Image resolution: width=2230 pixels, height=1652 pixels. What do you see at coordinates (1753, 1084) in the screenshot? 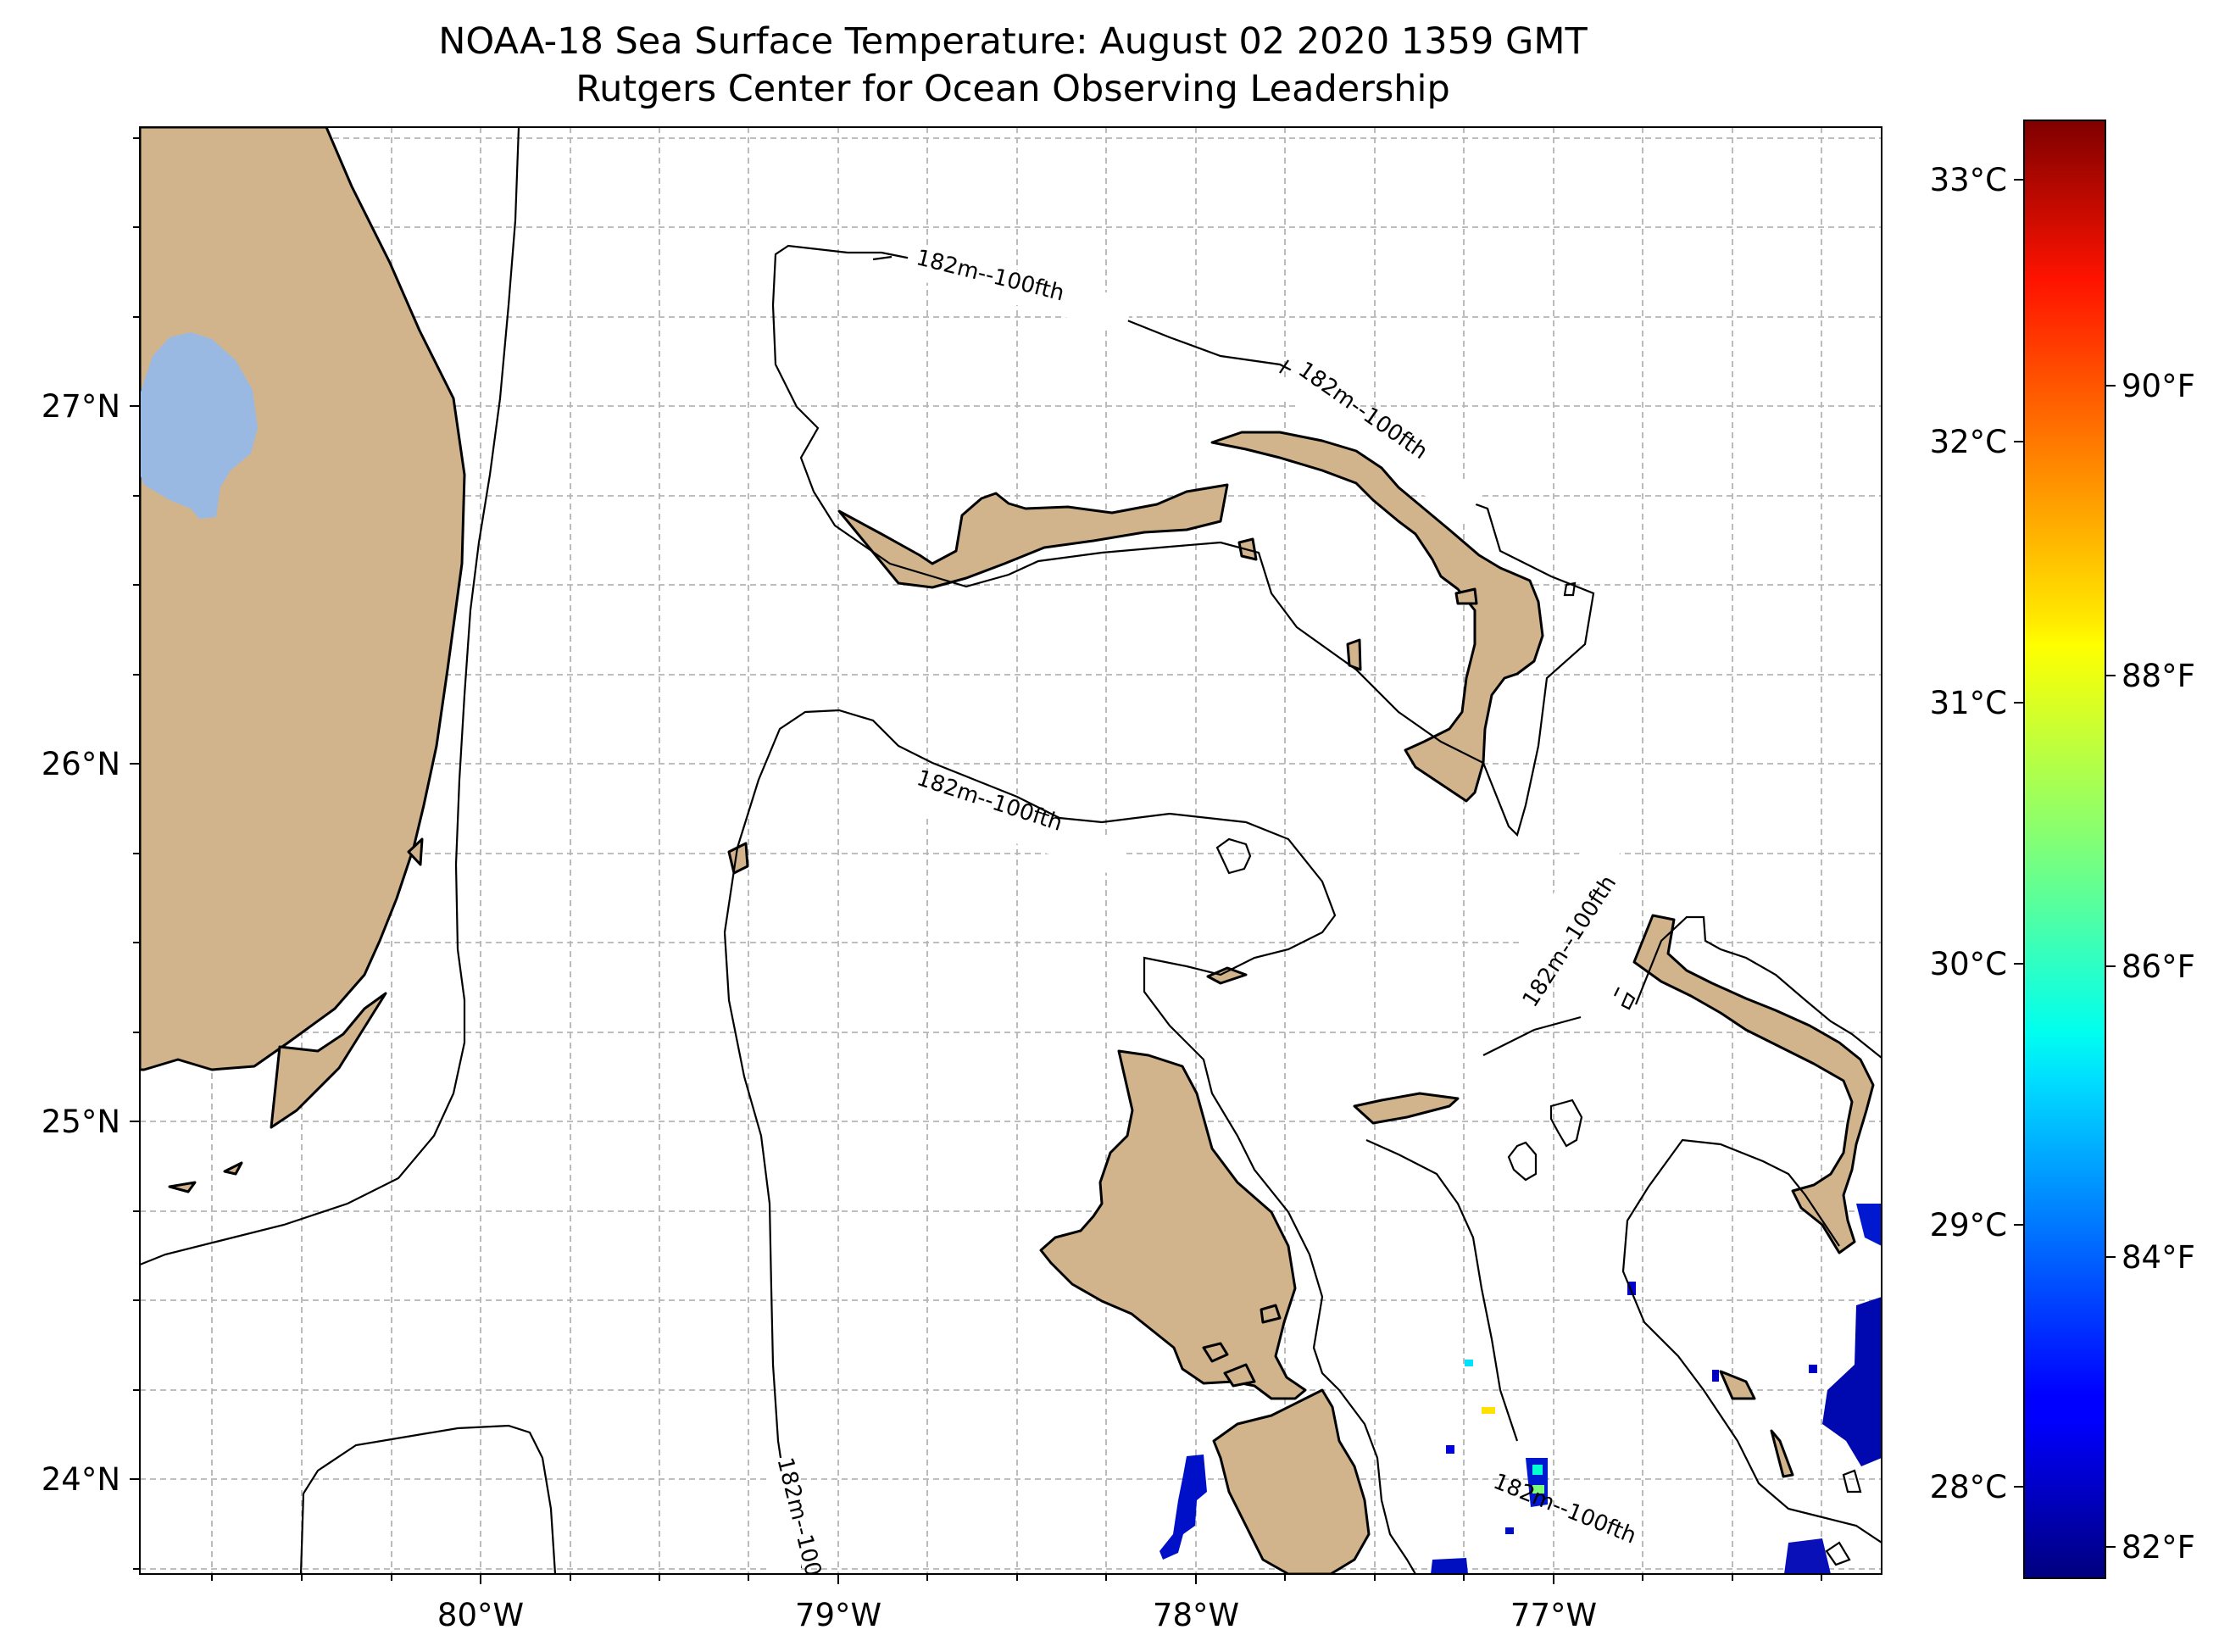
I see `eleuthera-island` at bounding box center [1753, 1084].